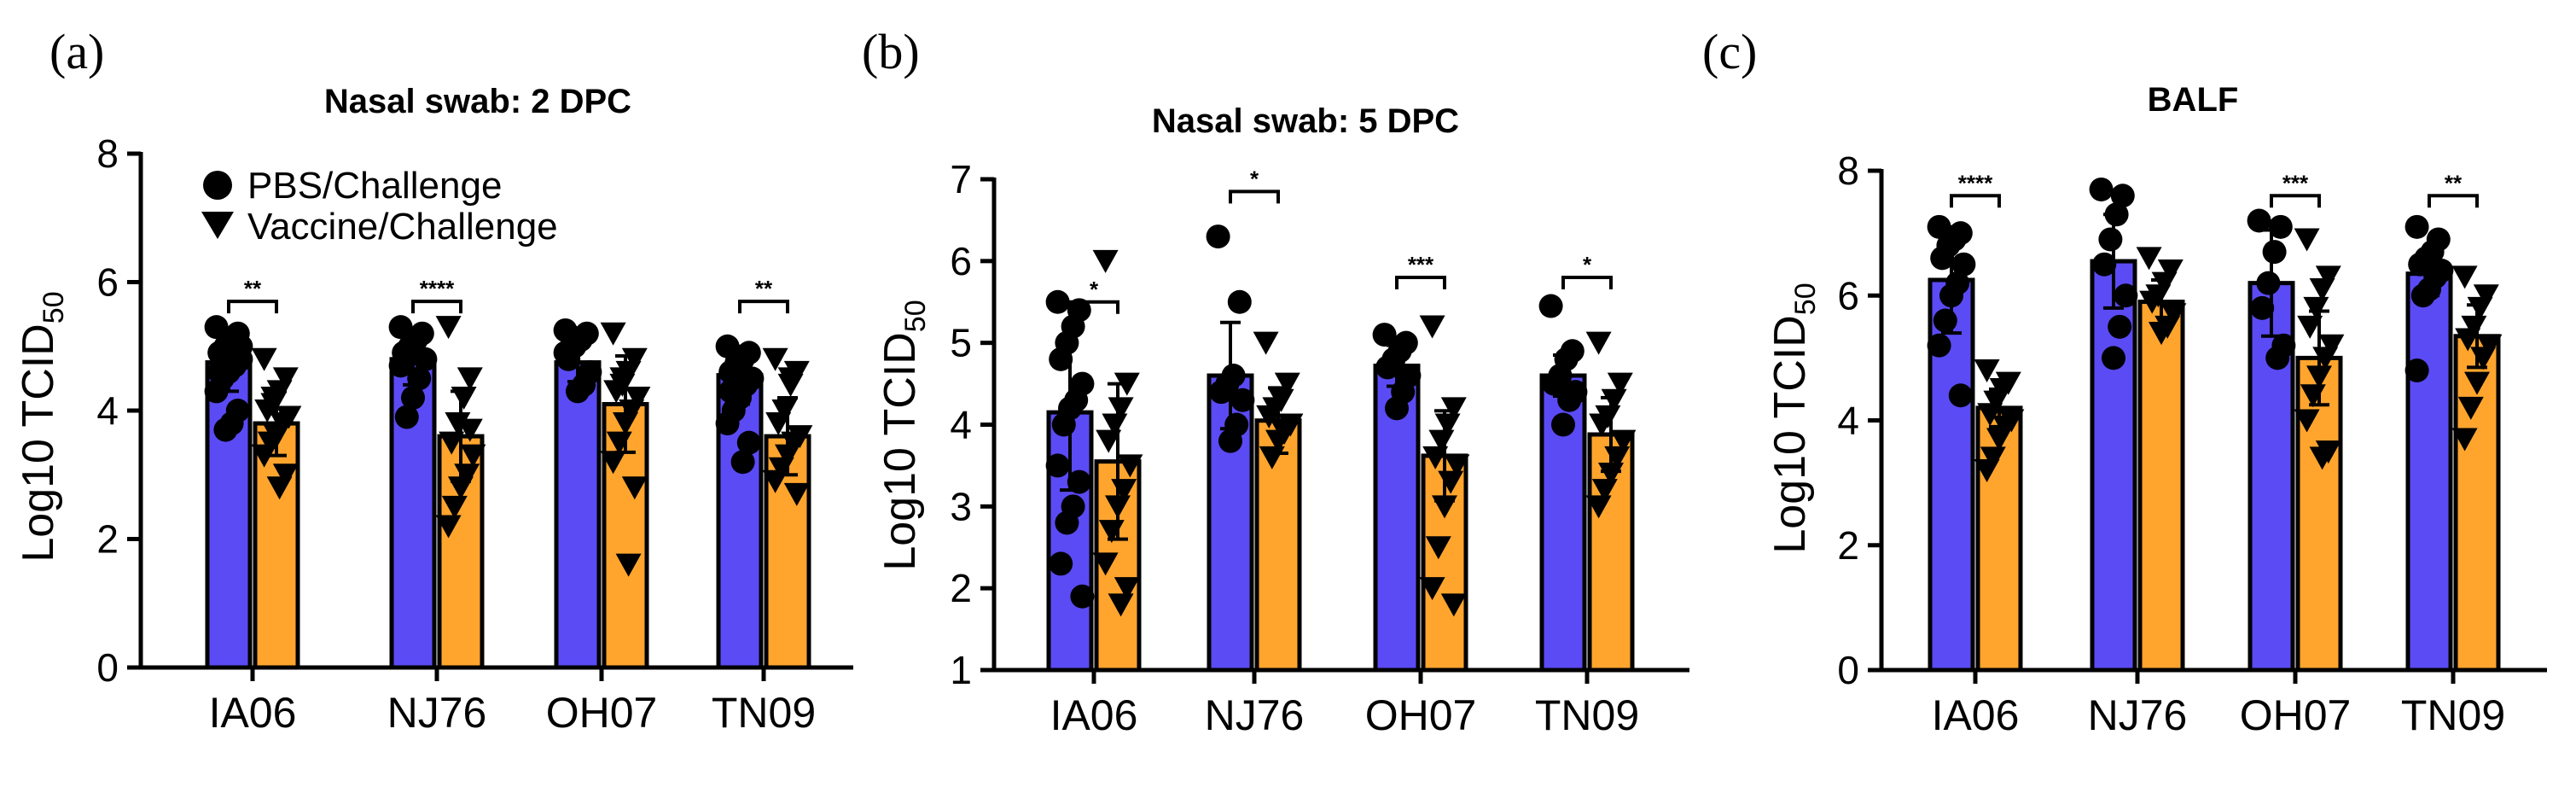 The image size is (2576, 787). What do you see at coordinates (1305, 121) in the screenshot?
I see `chart-title: Nasal swab: 5 DPC` at bounding box center [1305, 121].